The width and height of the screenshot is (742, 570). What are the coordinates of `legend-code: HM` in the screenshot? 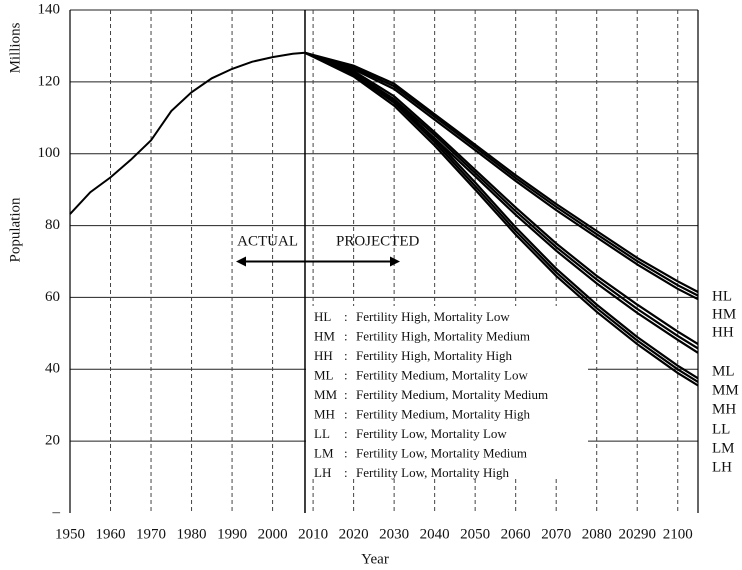 It's located at (324, 335).